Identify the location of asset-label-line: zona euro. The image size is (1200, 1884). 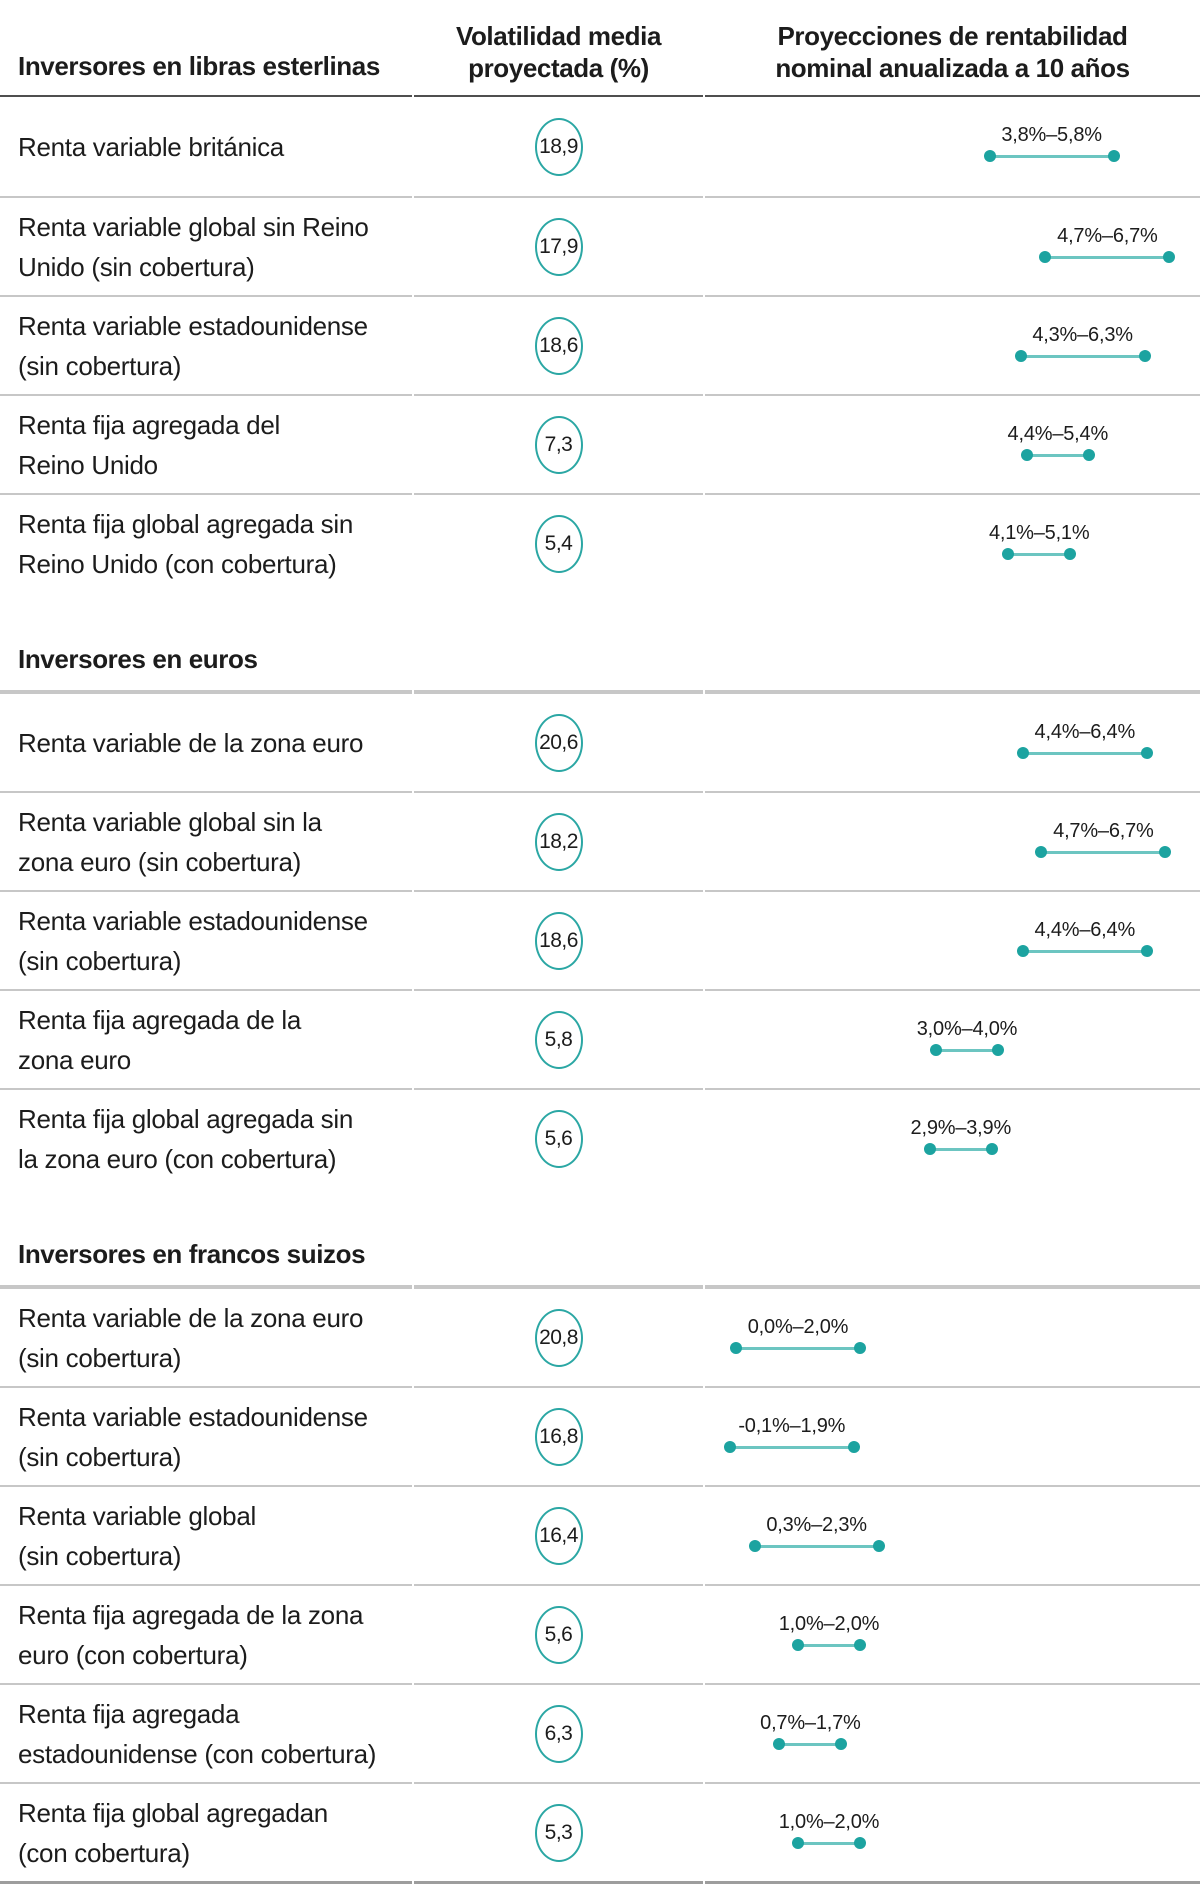
(74, 1059).